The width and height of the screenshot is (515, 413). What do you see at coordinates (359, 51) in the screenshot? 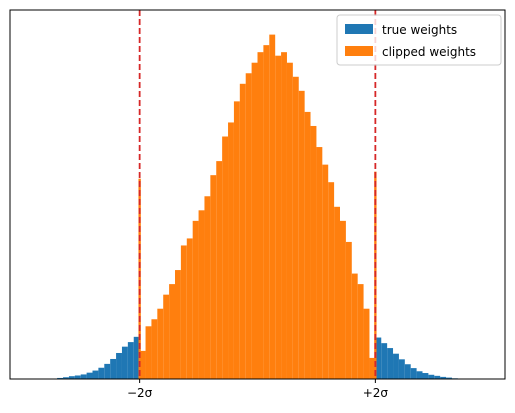
I see `legend-swatch-clipped-weights` at bounding box center [359, 51].